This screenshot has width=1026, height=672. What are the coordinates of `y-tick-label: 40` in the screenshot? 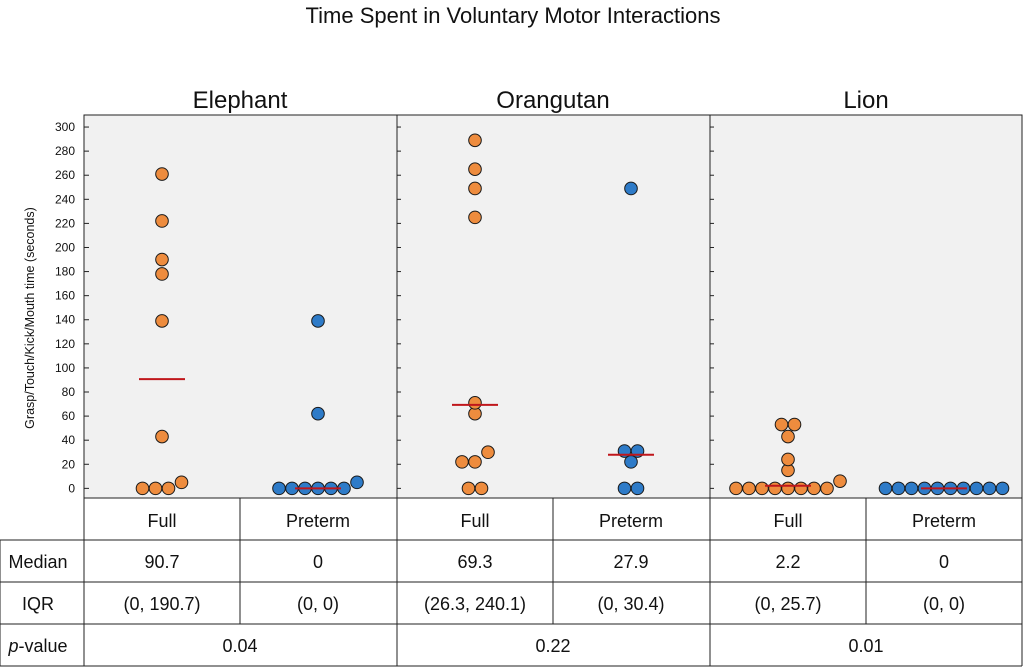 It's located at (69, 440).